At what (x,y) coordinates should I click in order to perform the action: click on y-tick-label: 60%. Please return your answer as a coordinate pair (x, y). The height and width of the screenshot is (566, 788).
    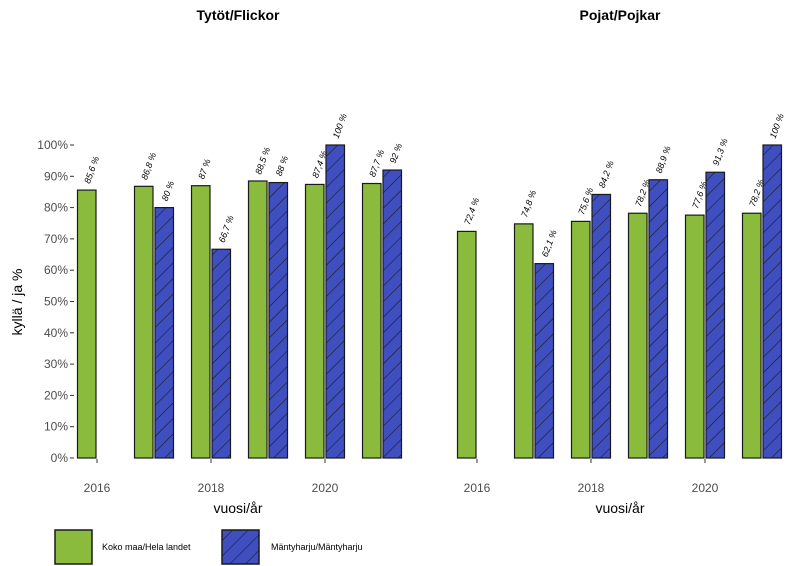
    Looking at the image, I should click on (56, 270).